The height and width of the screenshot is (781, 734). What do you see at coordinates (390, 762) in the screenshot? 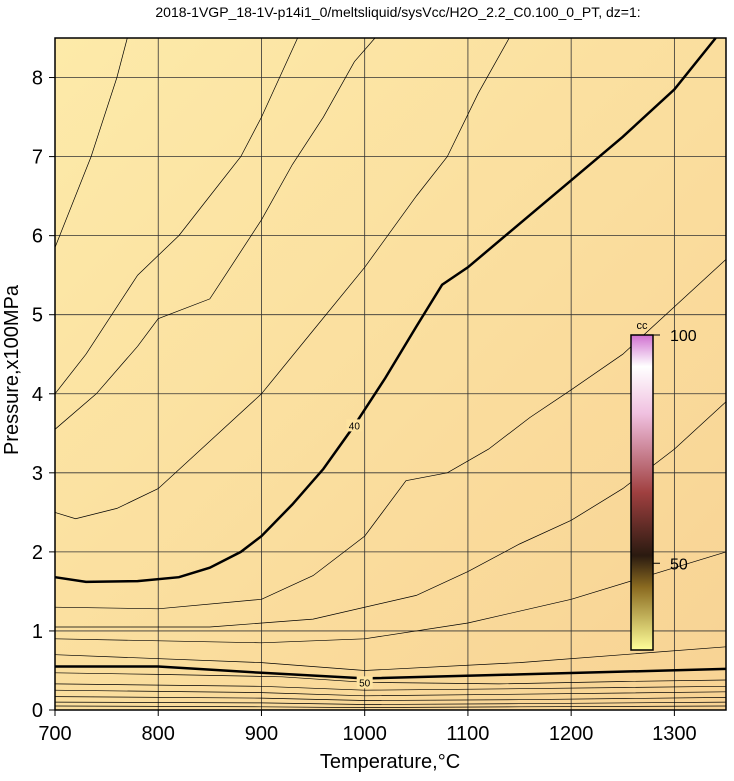
I see `x-axis-label: Temperature,°C` at bounding box center [390, 762].